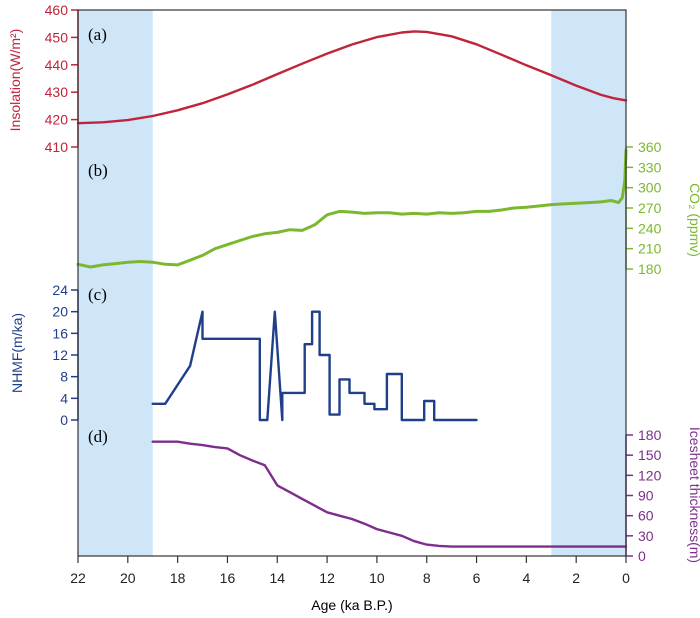 The width and height of the screenshot is (700, 618). Describe the element at coordinates (277, 578) in the screenshot. I see `x-tick-label: 14` at that location.